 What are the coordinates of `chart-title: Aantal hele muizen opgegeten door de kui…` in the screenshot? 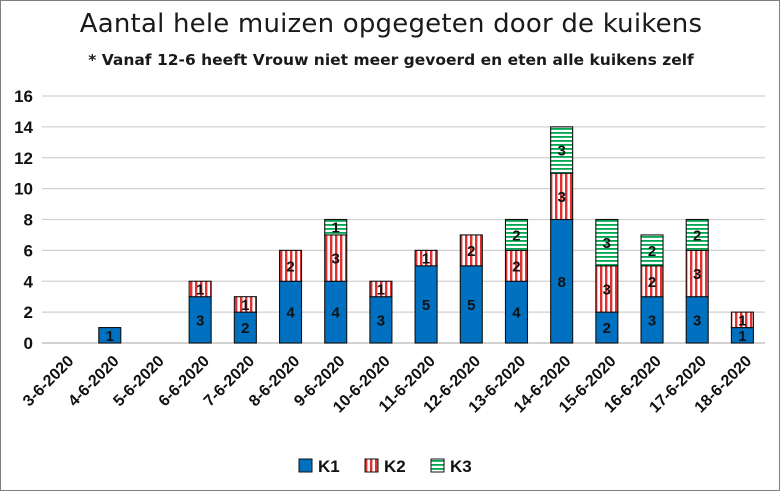 It's located at (391, 24).